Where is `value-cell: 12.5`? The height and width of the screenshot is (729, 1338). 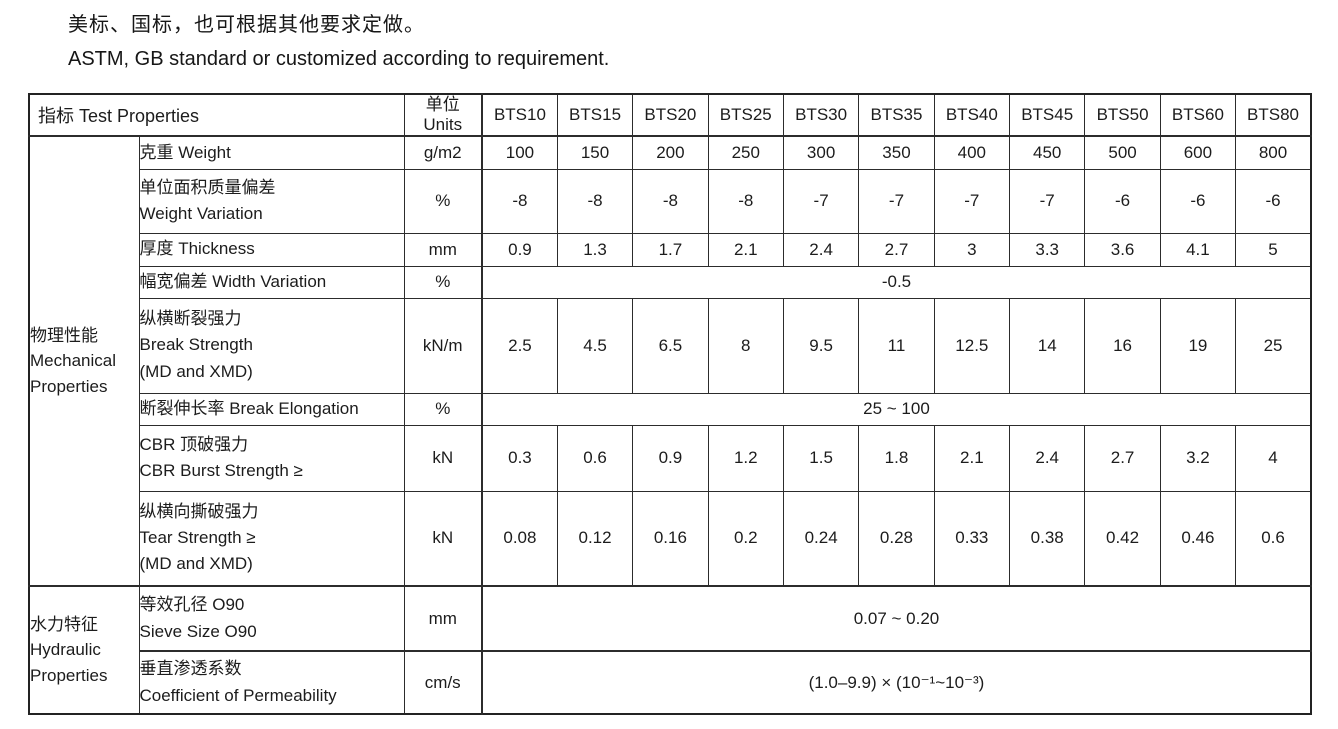
value-cell: 12.5 is located at coordinates (972, 345).